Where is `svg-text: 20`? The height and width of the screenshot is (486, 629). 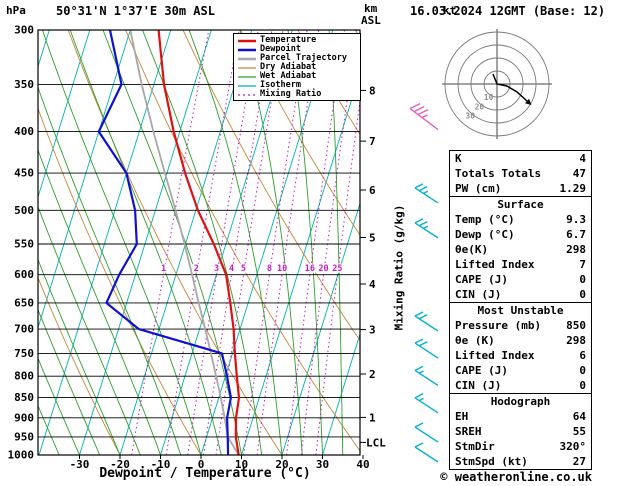 svg-text: 20 is located at coordinates (323, 269).